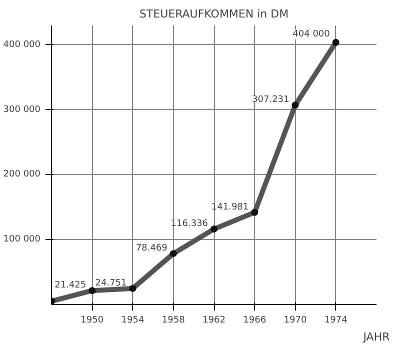  What do you see at coordinates (22, 239) in the screenshot?
I see `y-tick-label: 100 000` at bounding box center [22, 239].